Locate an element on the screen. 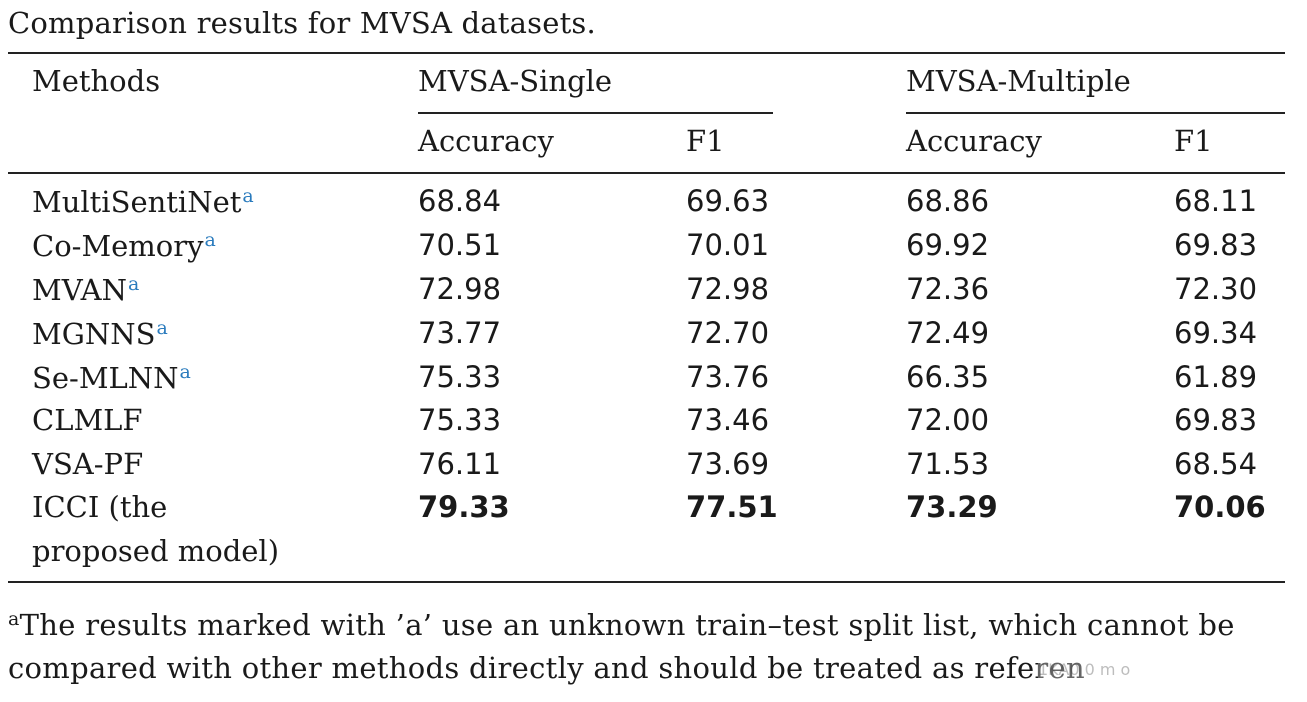 The height and width of the screenshot is (702, 1307). method-name: MultiSentiNeta is located at coordinates (143, 202).